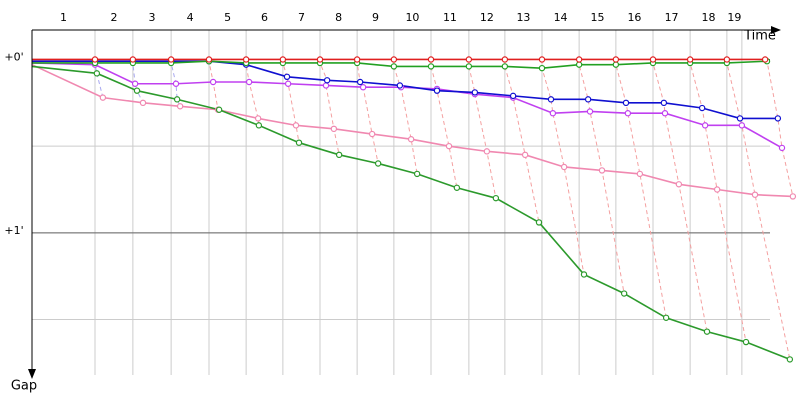 The width and height of the screenshot is (800, 400). What do you see at coordinates (734, 17) in the screenshot?
I see `lap-label: 19` at bounding box center [734, 17].